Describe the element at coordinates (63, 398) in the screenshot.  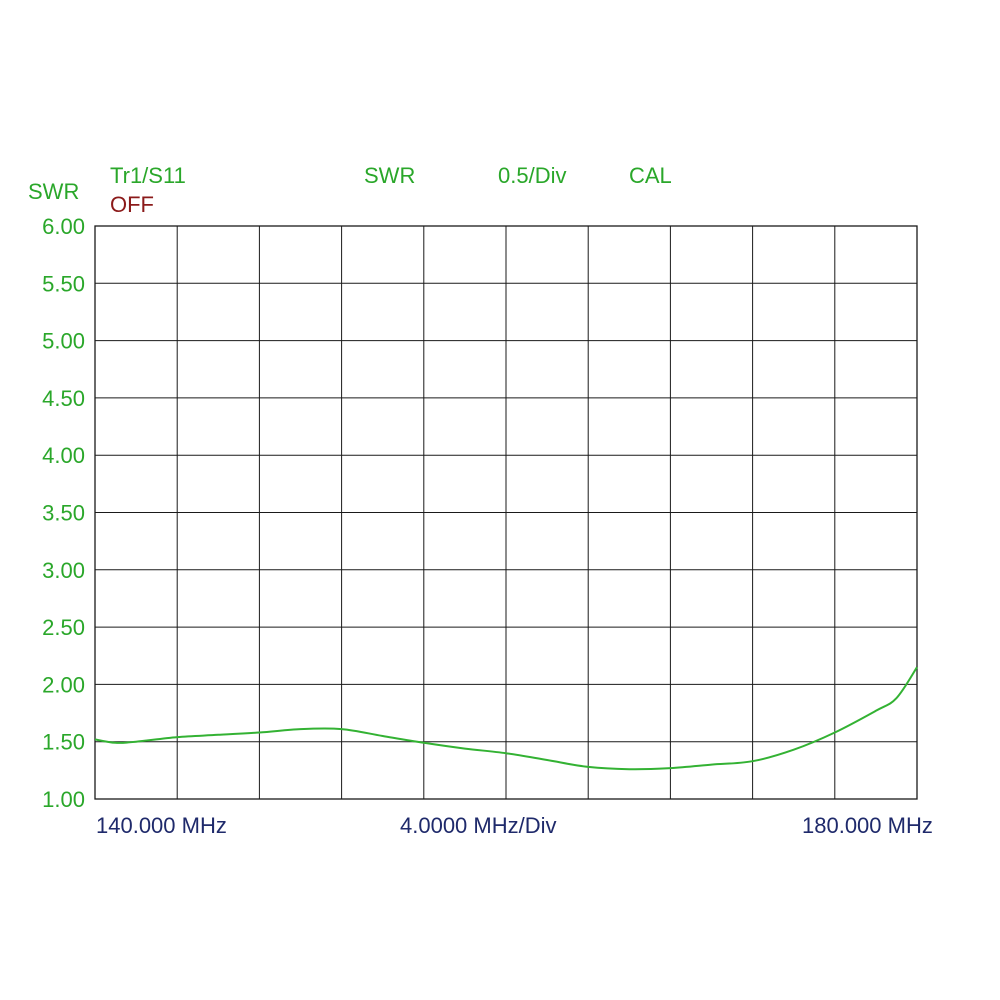
I see `y-tick-label: 4.50` at that location.